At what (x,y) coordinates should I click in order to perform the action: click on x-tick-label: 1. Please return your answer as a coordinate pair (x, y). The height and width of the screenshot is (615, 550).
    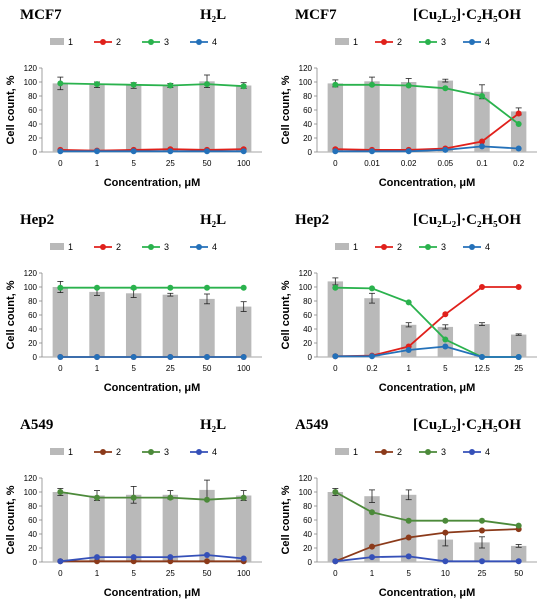
    Looking at the image, I should click on (408, 368).